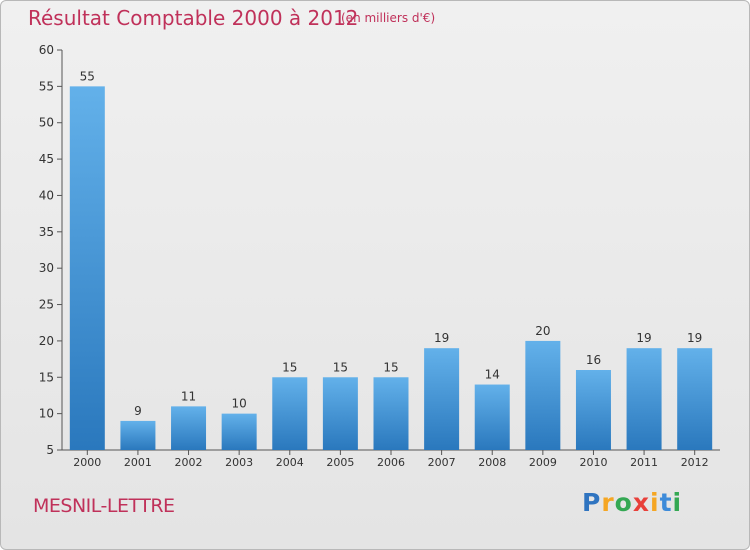 Image resolution: width=750 pixels, height=550 pixels. I want to click on logo-letter: t, so click(666, 502).